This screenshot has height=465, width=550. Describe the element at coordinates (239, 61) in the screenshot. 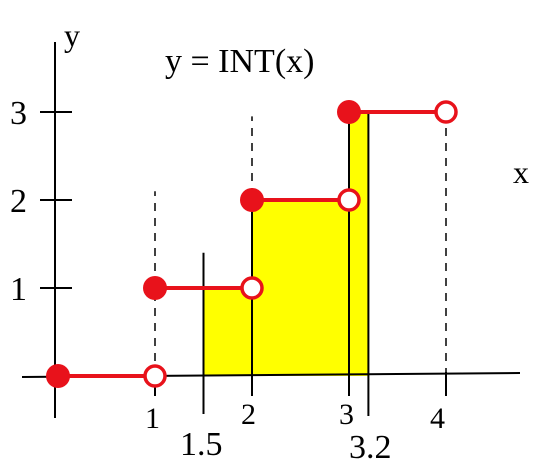

I see `chart-title: y = INT(x)` at that location.